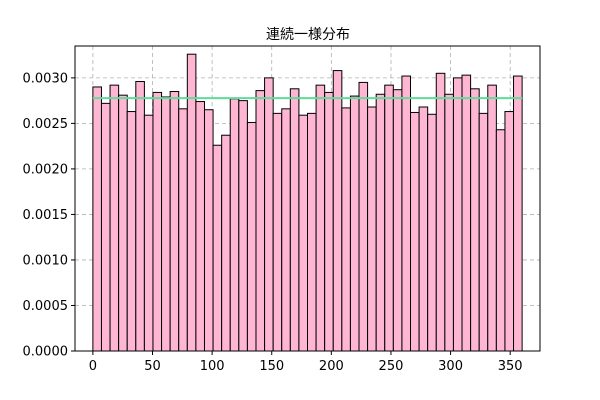  What do you see at coordinates (271, 366) in the screenshot?
I see `x-tick-label: 150` at bounding box center [271, 366].